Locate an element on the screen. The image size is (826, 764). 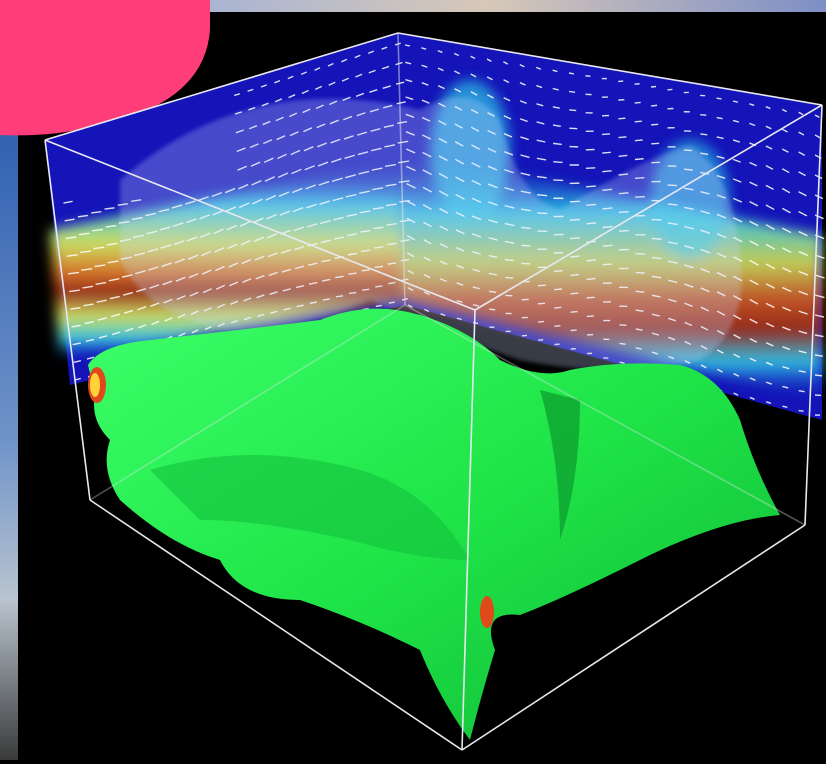
pink-blob is located at coordinates (105, 68).